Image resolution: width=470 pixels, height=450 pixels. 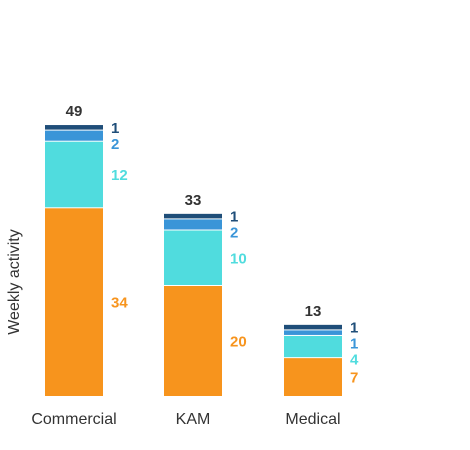 What do you see at coordinates (354, 344) in the screenshot?
I see `segment-label-medical-2: 1` at bounding box center [354, 344].